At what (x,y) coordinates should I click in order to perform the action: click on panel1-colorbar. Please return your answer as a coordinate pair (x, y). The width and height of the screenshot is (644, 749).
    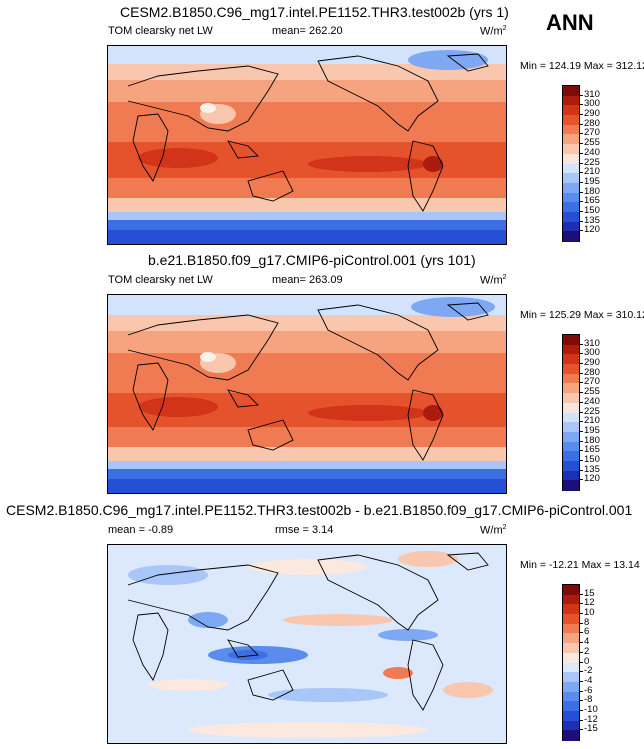
    Looking at the image, I should click on (571, 163).